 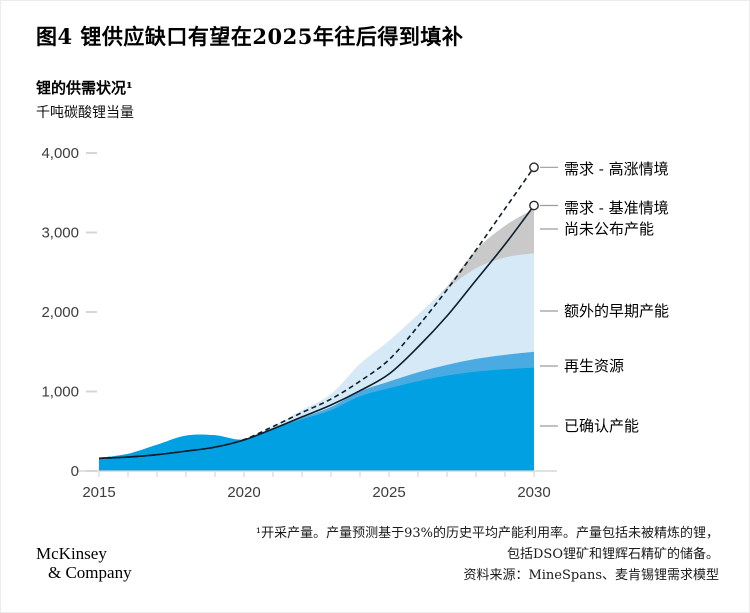 What do you see at coordinates (60, 392) in the screenshot?
I see `y-tick-label: 1,000` at bounding box center [60, 392].